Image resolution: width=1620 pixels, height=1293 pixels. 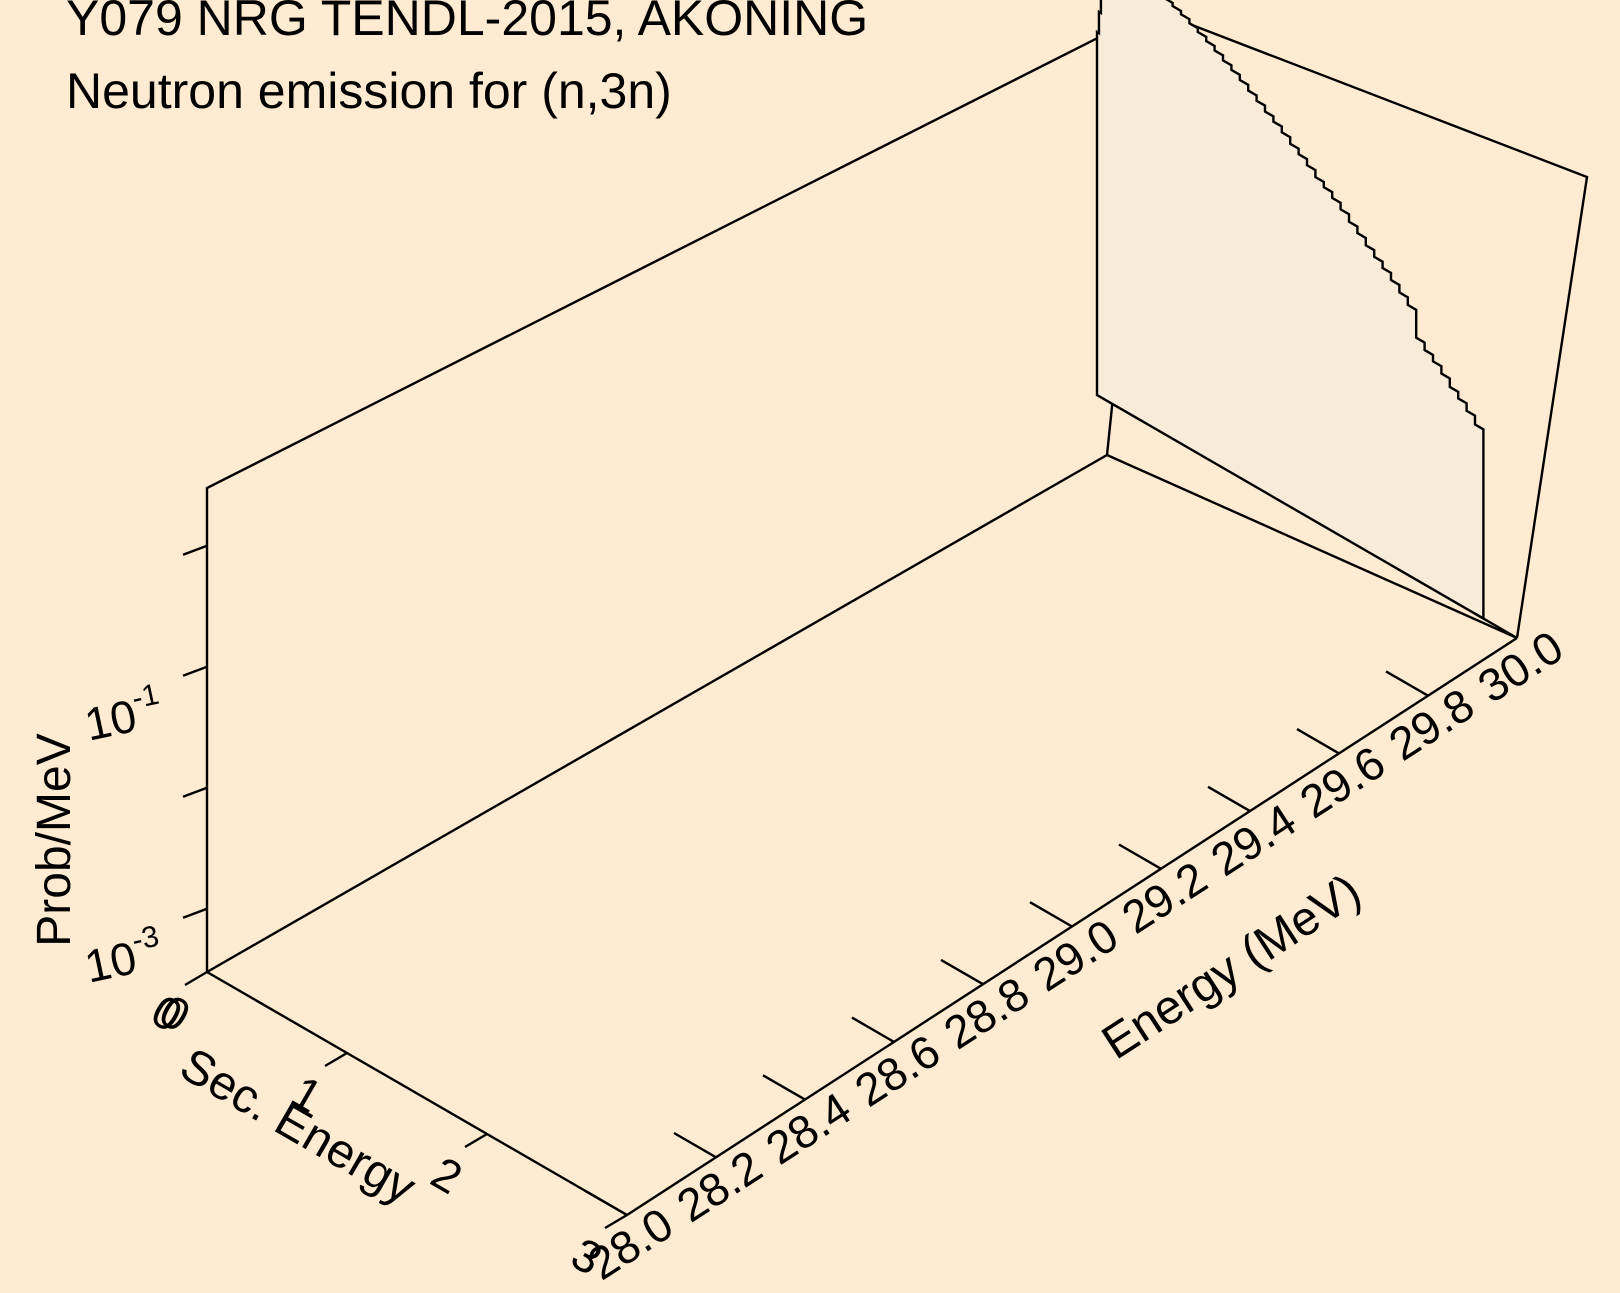 I want to click on spectrum-layer, so click(x=1290, y=310).